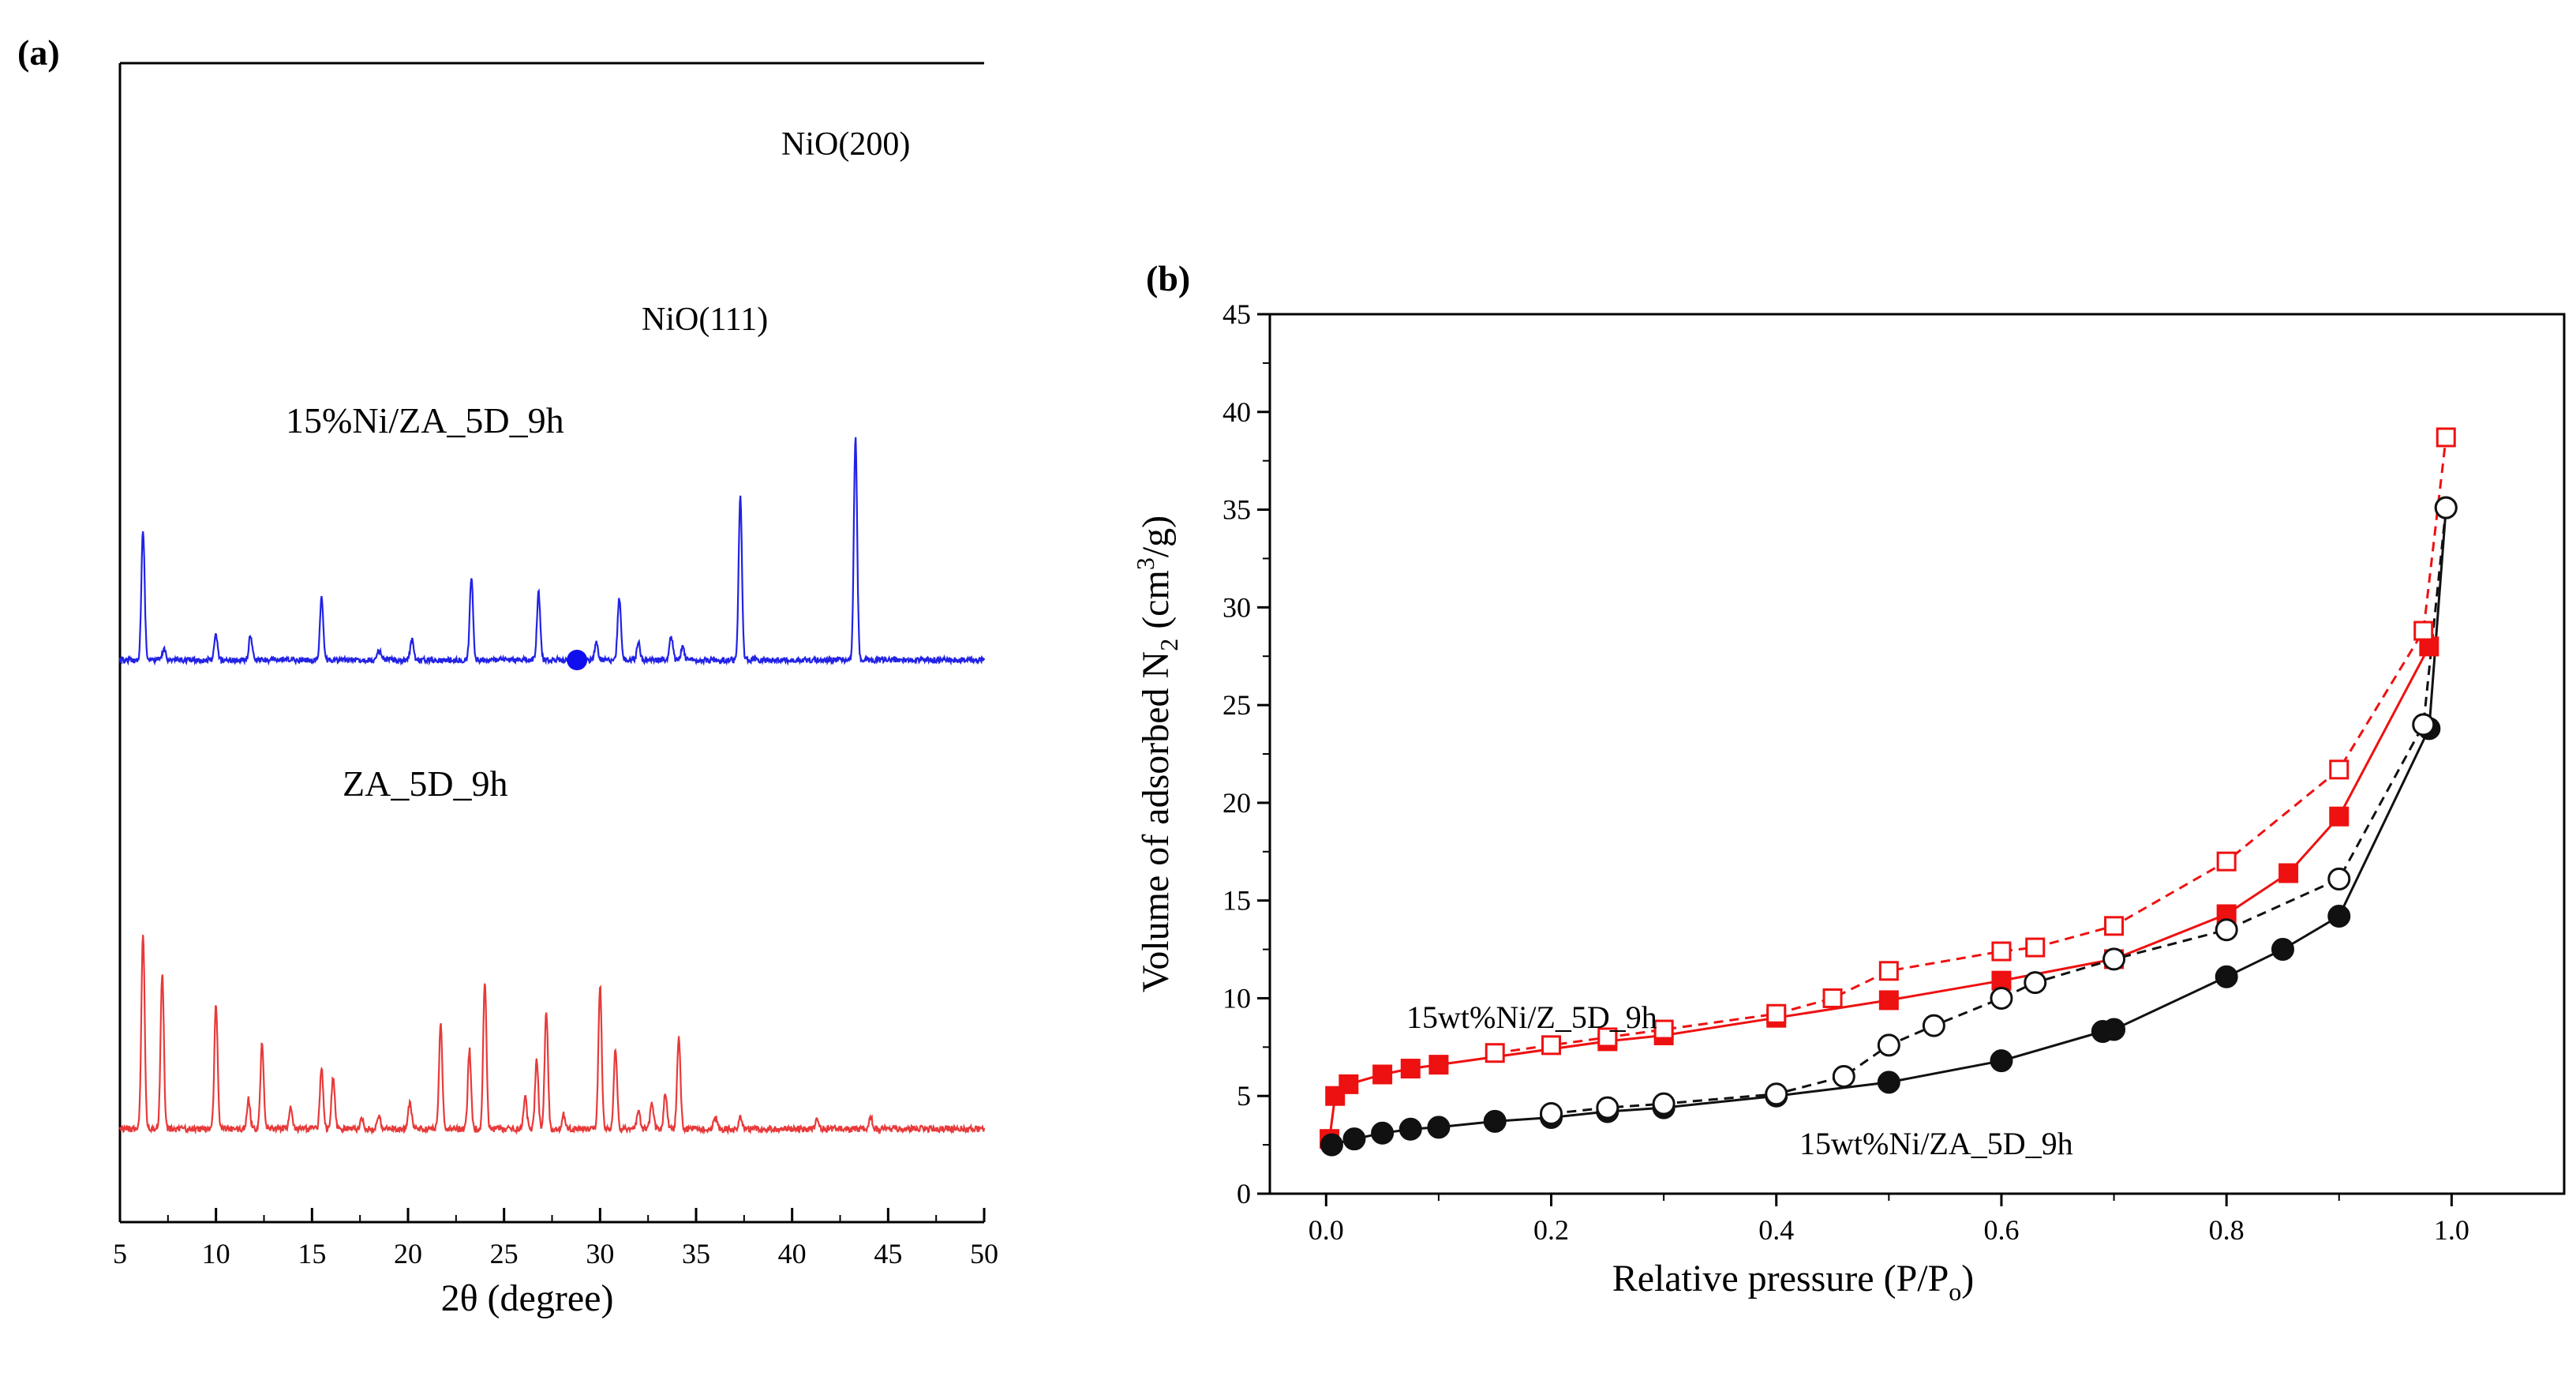  I want to click on panel-a-x-tick-label: 20, so click(408, 1253).